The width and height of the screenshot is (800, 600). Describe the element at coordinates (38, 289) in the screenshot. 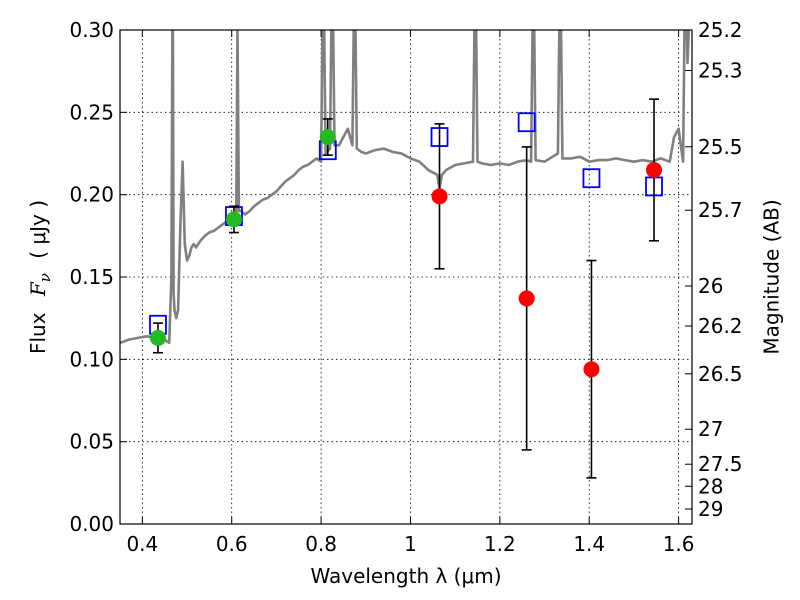

I see `y-axis-label-symbol: F` at that location.